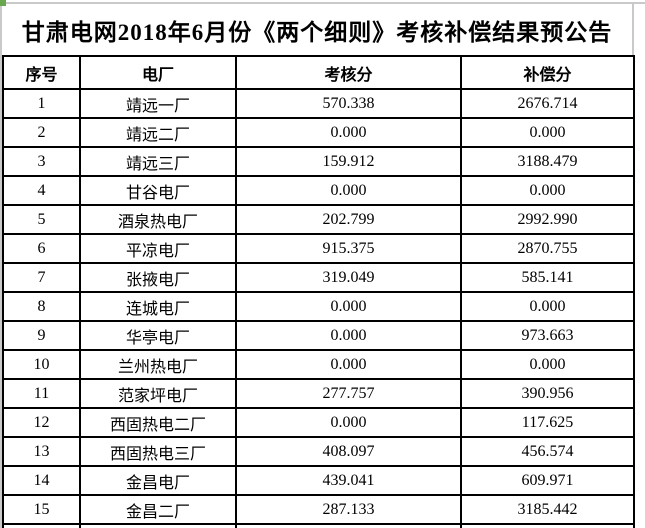 The width and height of the screenshot is (645, 528). What do you see at coordinates (547, 335) in the screenshot?
I see `compensation-score-cell: 973.663` at bounding box center [547, 335].